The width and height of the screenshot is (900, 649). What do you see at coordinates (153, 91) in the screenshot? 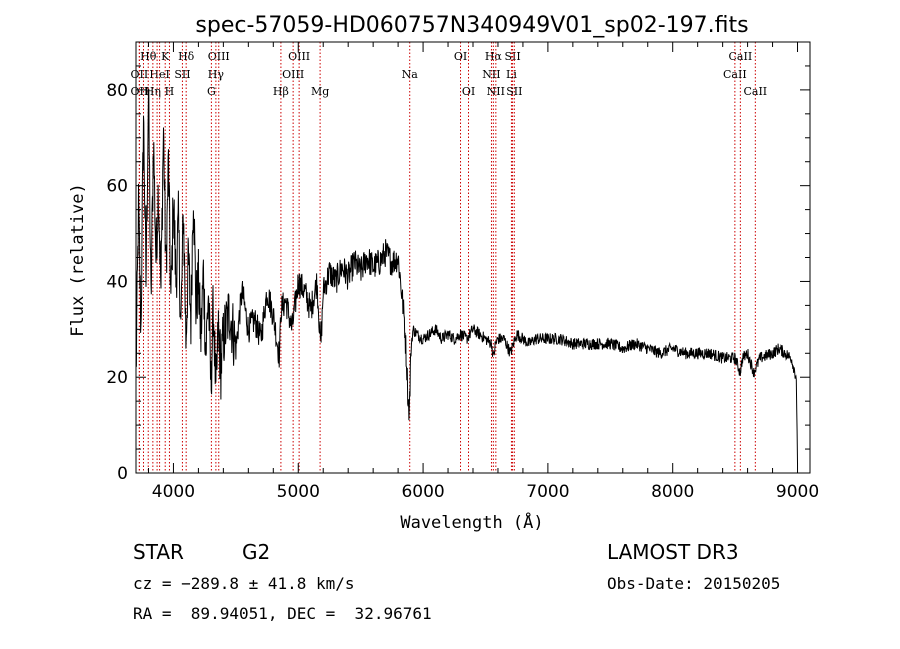
I see `line-marker-label: Hη` at bounding box center [153, 91].